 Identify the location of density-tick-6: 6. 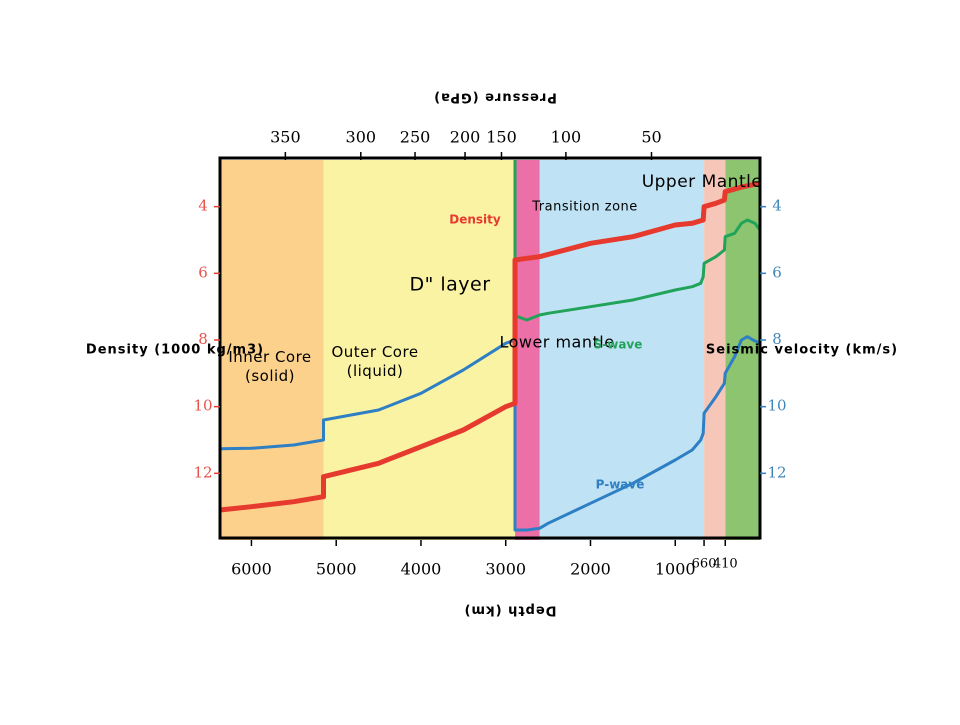
(203, 272).